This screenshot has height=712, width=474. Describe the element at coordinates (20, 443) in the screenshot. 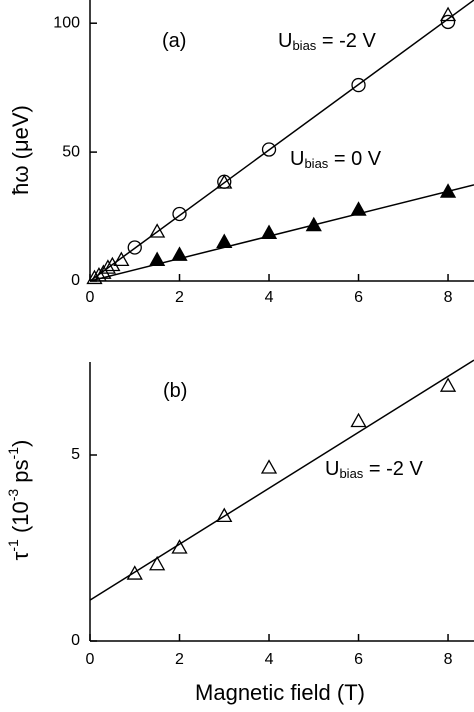

I see `y-axis-label-part: )` at that location.